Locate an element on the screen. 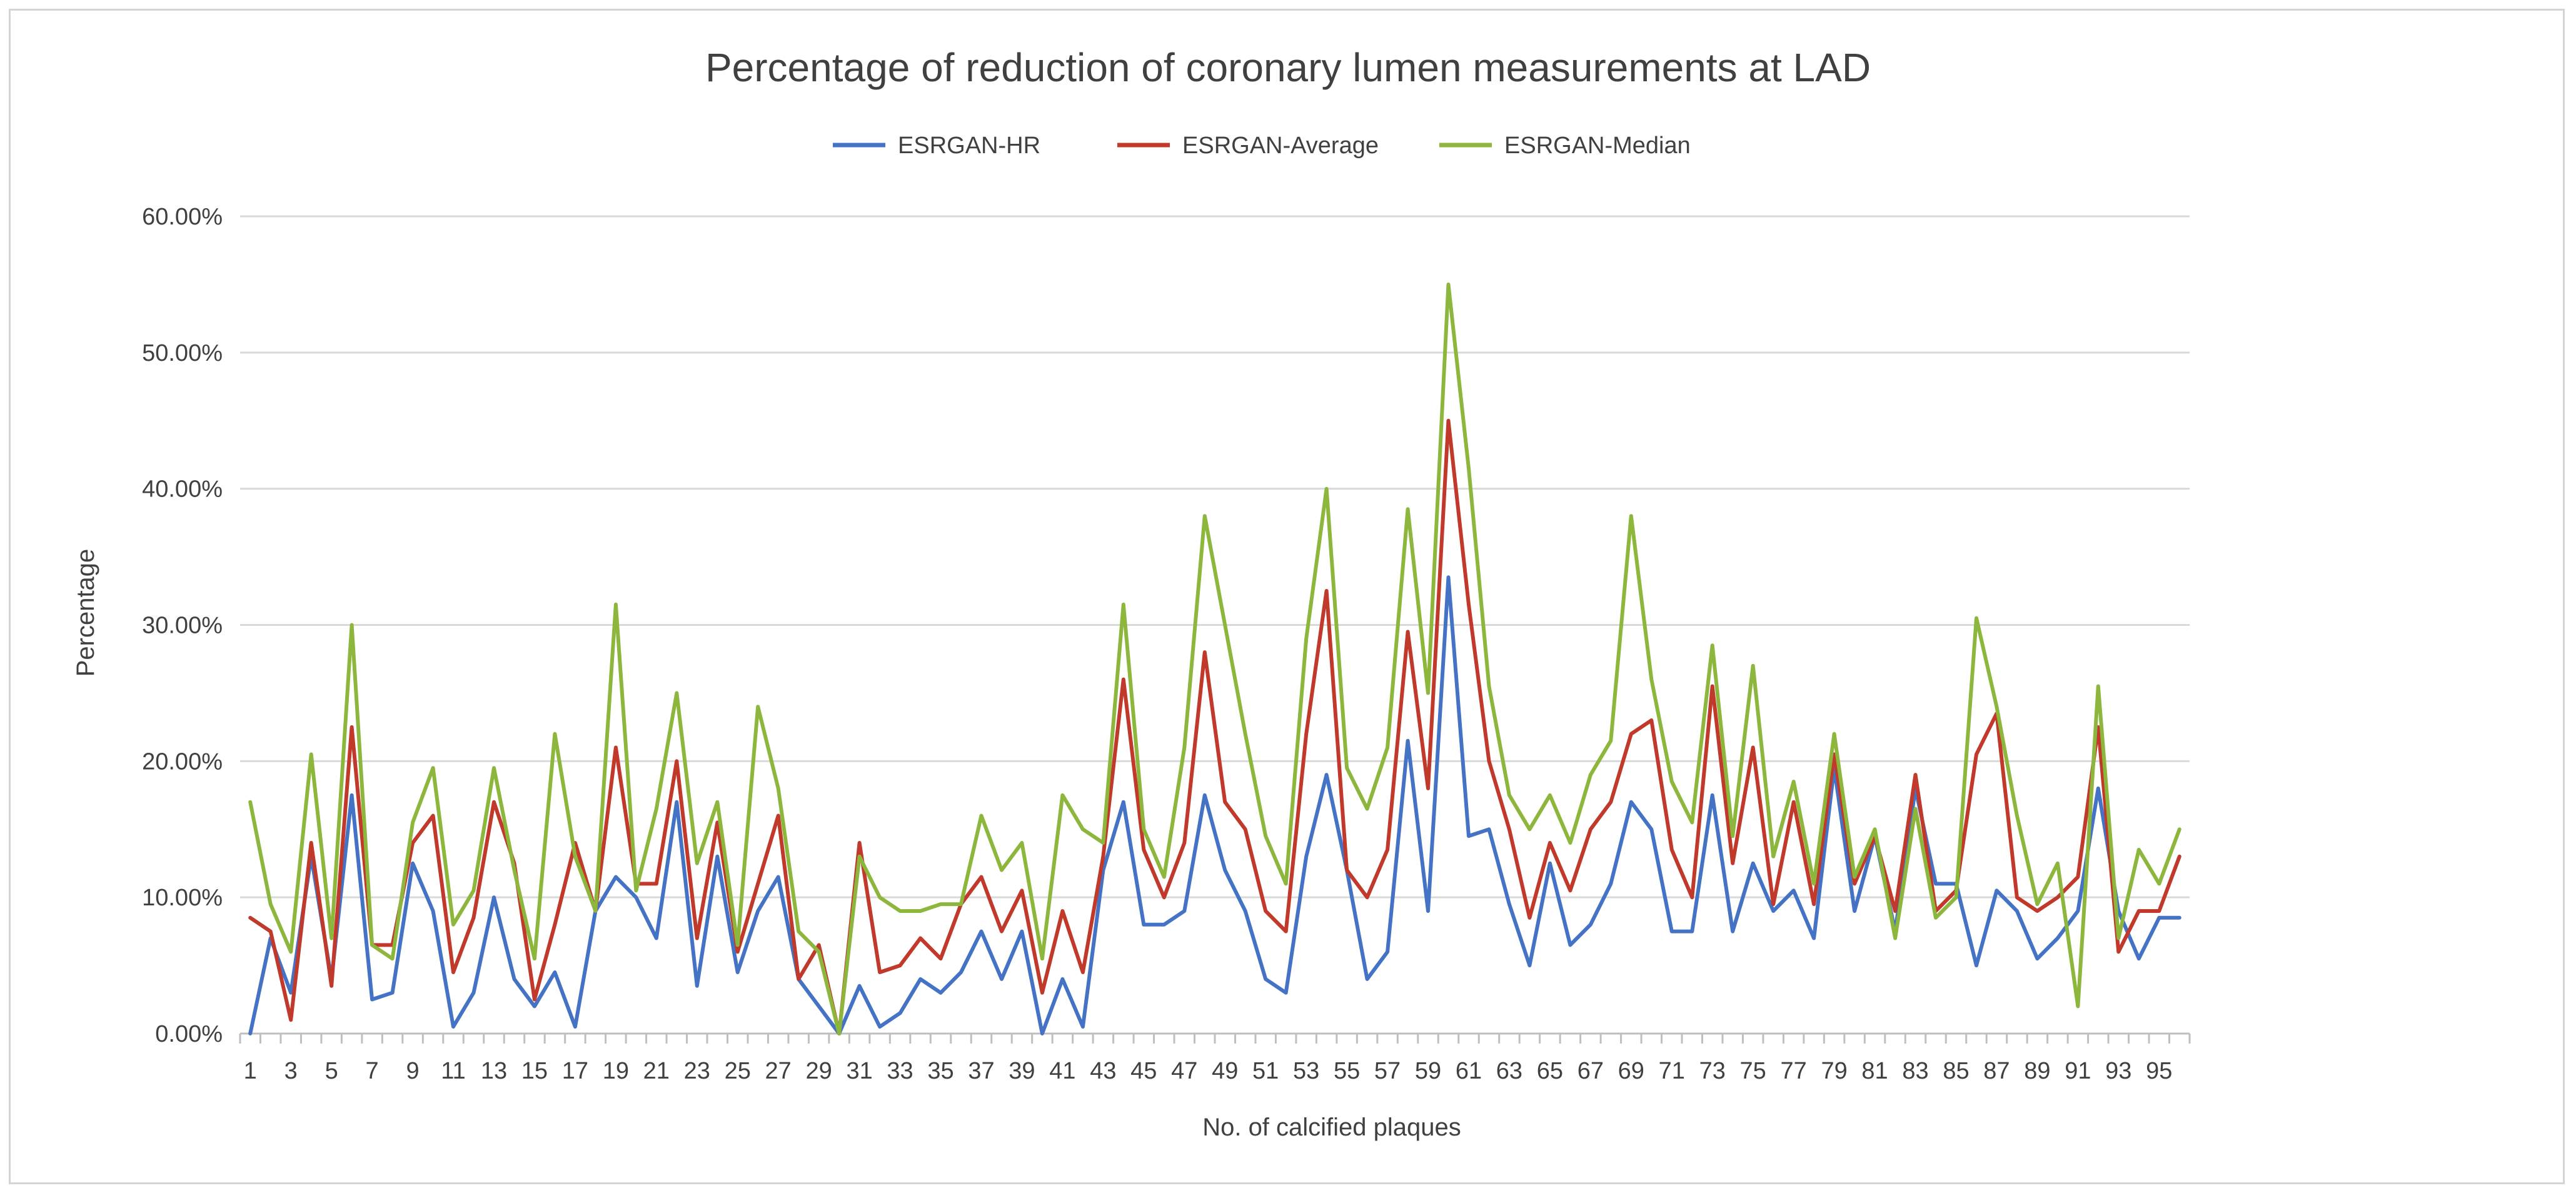 This screenshot has width=2576, height=1203. chart-legend: ESRGAN-HR ESRGAN-Average ESRGAN-Median is located at coordinates (1262, 146).